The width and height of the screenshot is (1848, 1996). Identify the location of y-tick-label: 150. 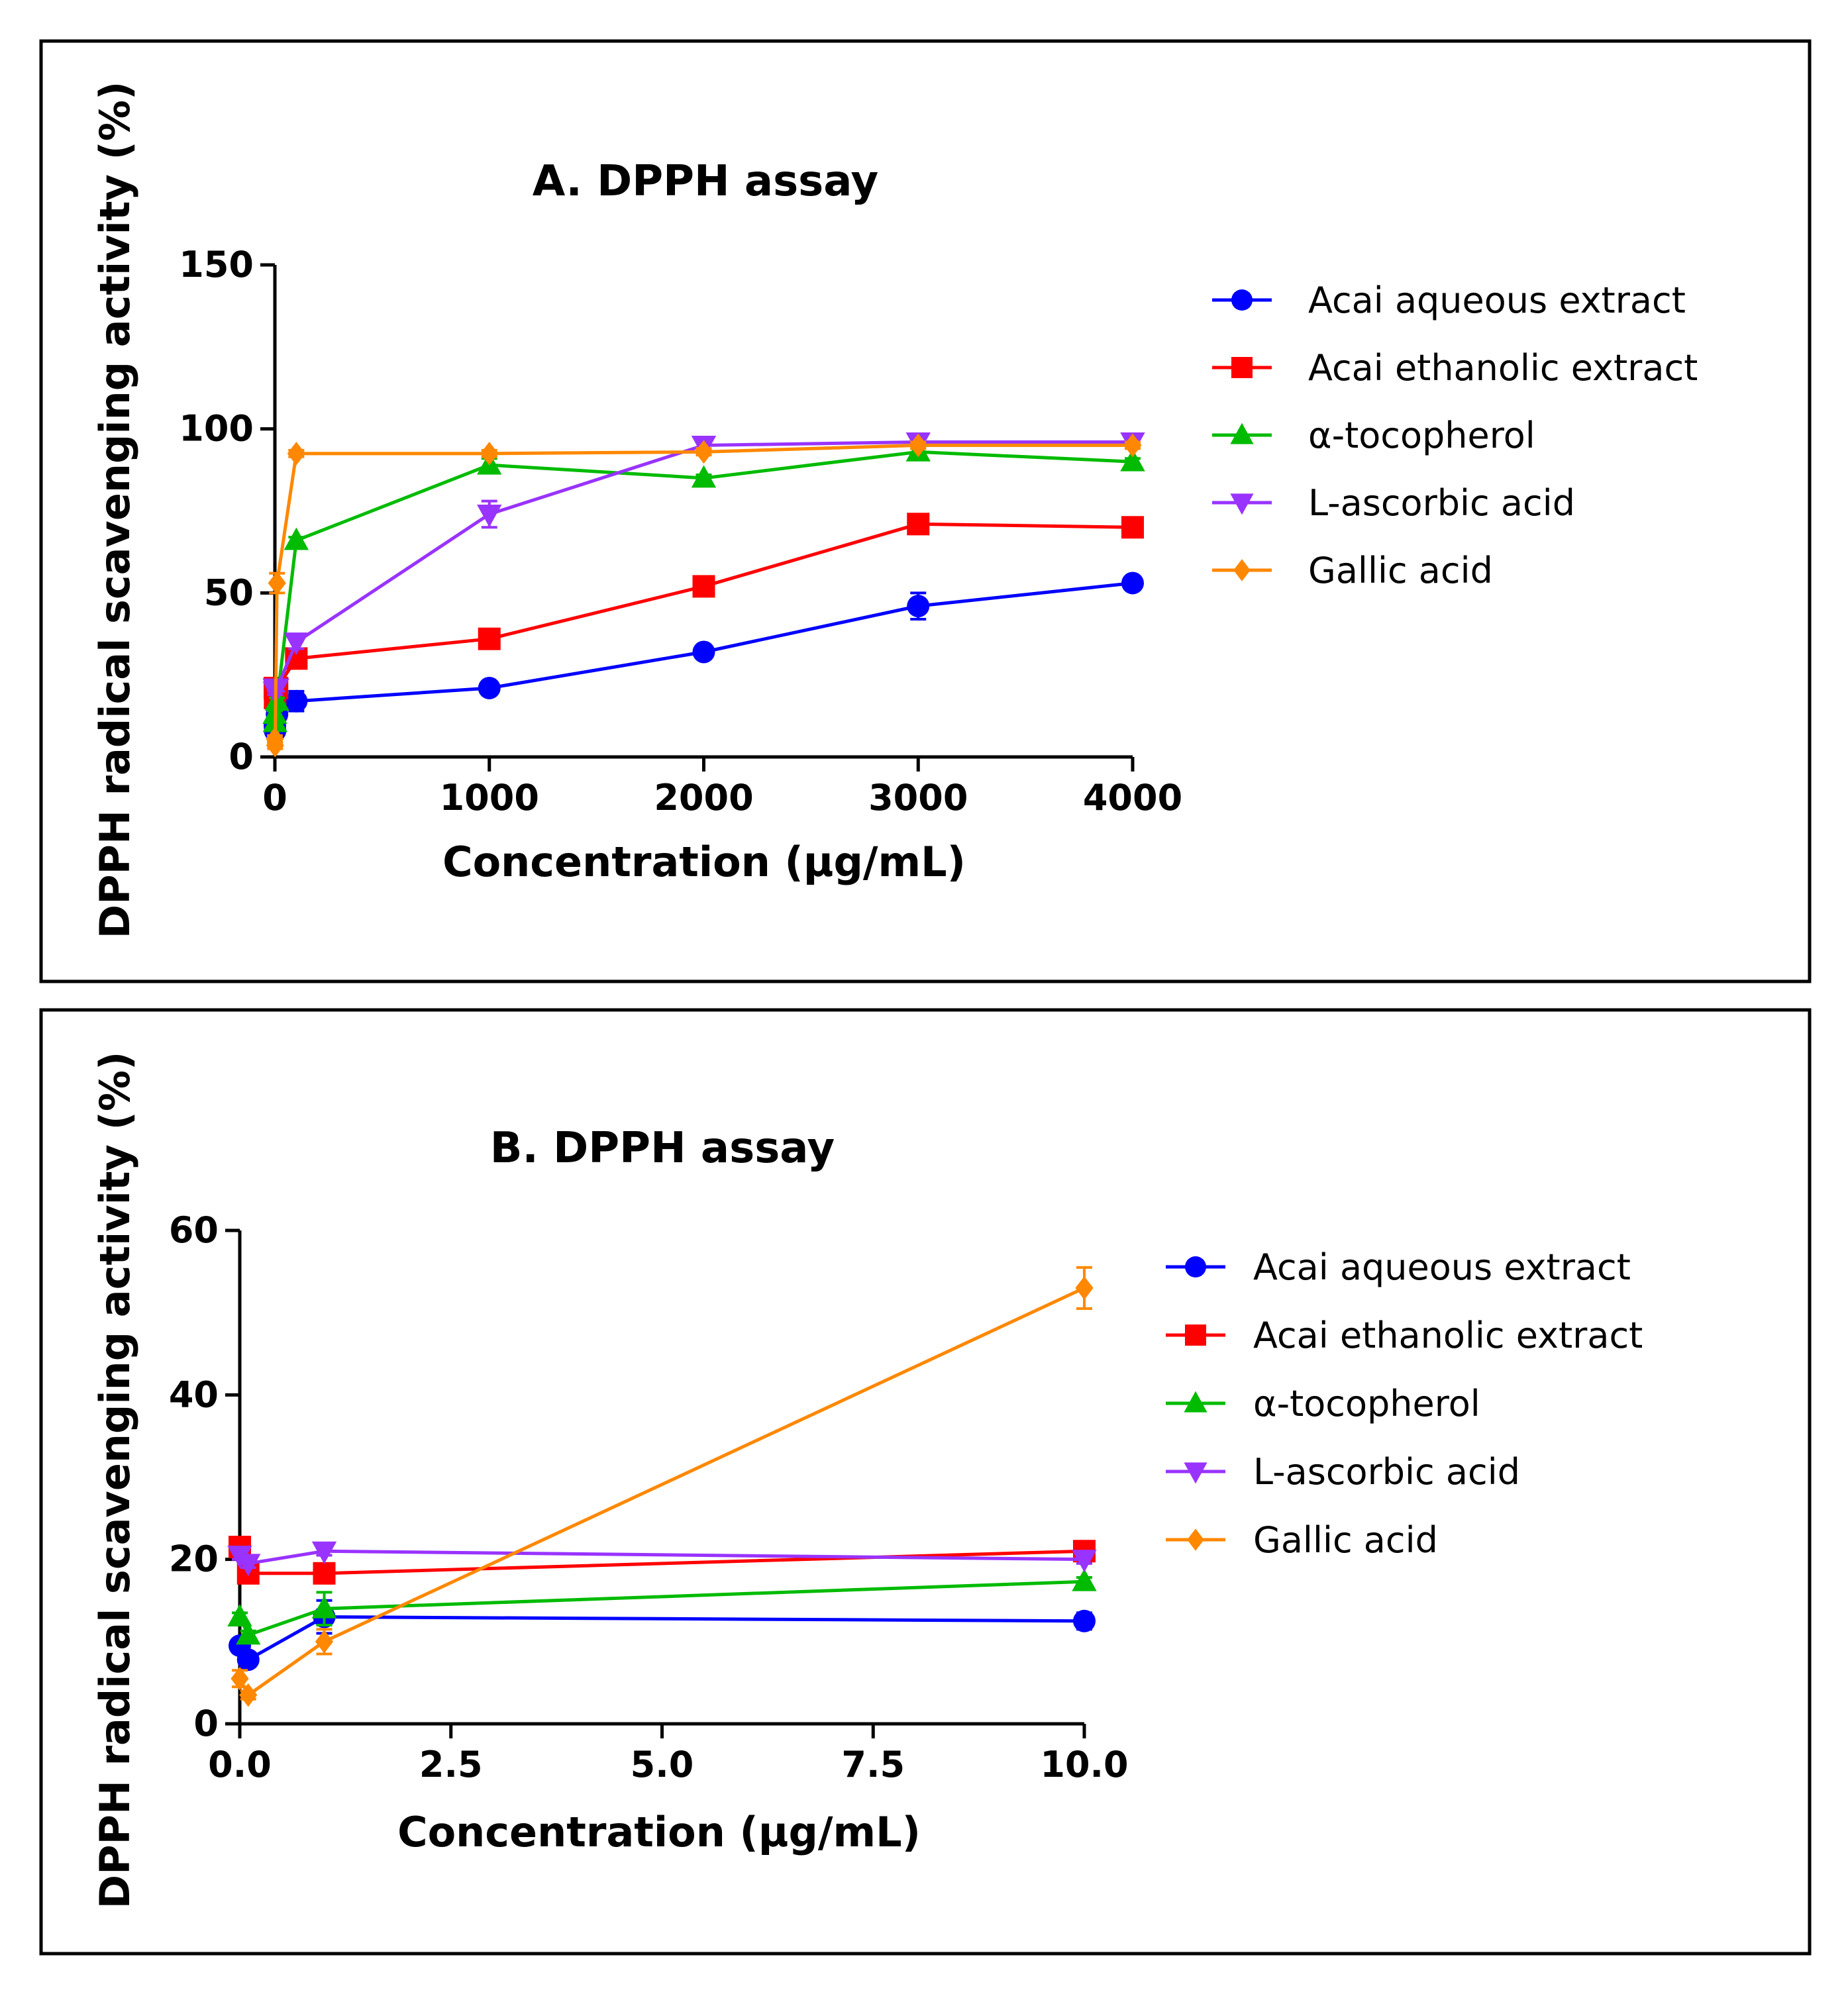
(216, 264).